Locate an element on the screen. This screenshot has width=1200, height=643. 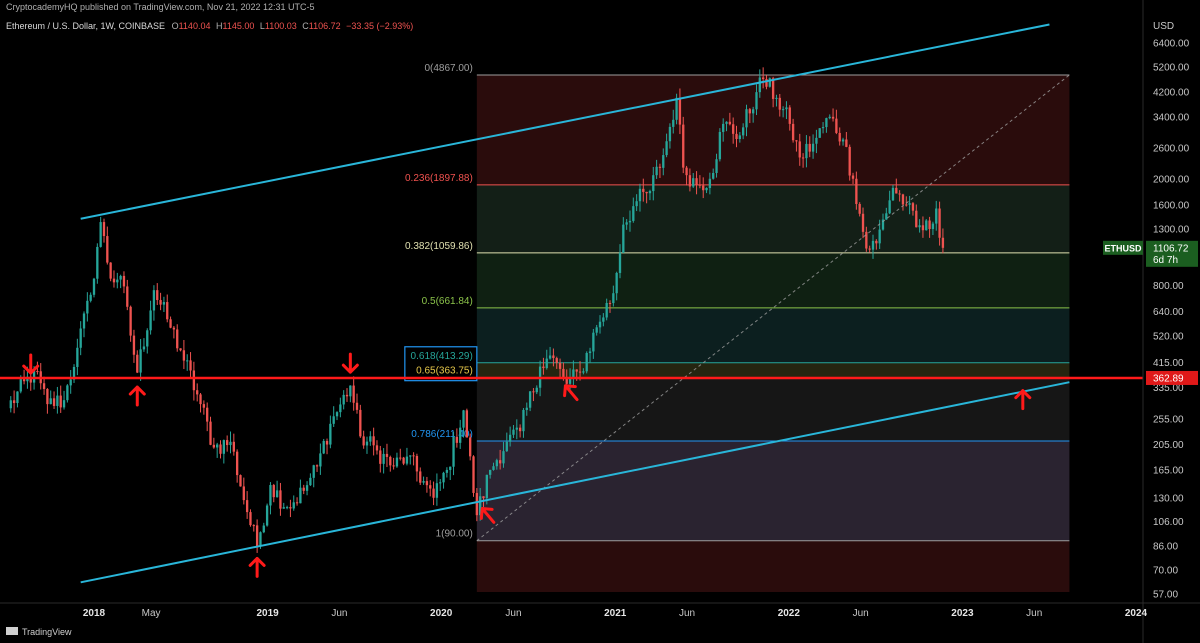
tradingview-logo-icon is located at coordinates (12, 631).